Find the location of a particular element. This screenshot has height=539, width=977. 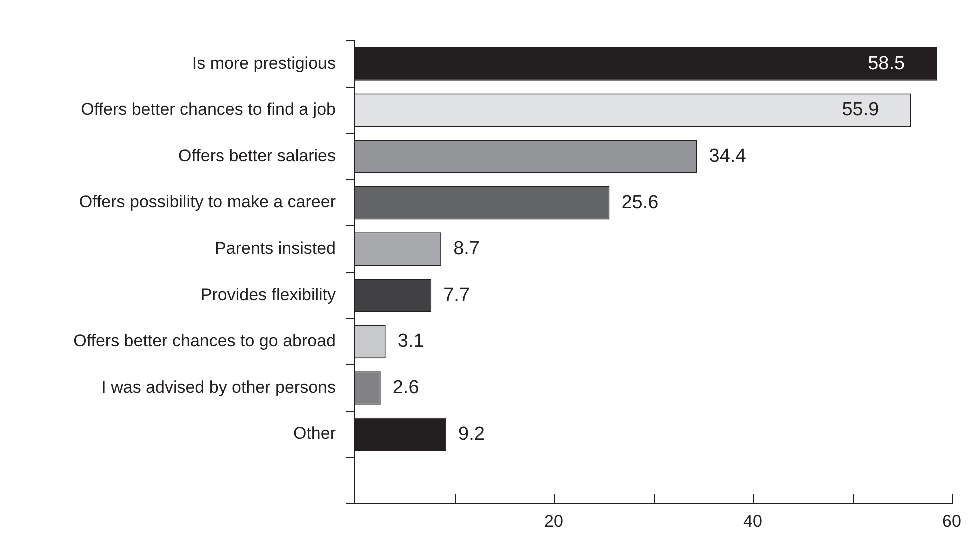

data-label: 9.2 is located at coordinates (471, 434).